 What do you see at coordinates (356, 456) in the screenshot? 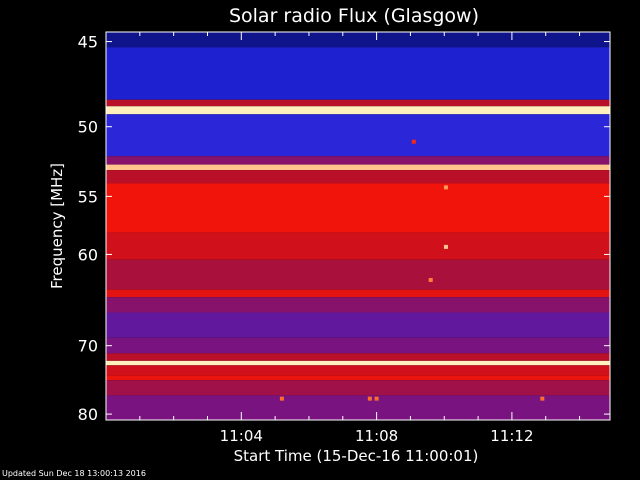
I see `x-axis-label: Start Time (15-Dec-16 11:00:01)` at bounding box center [356, 456].